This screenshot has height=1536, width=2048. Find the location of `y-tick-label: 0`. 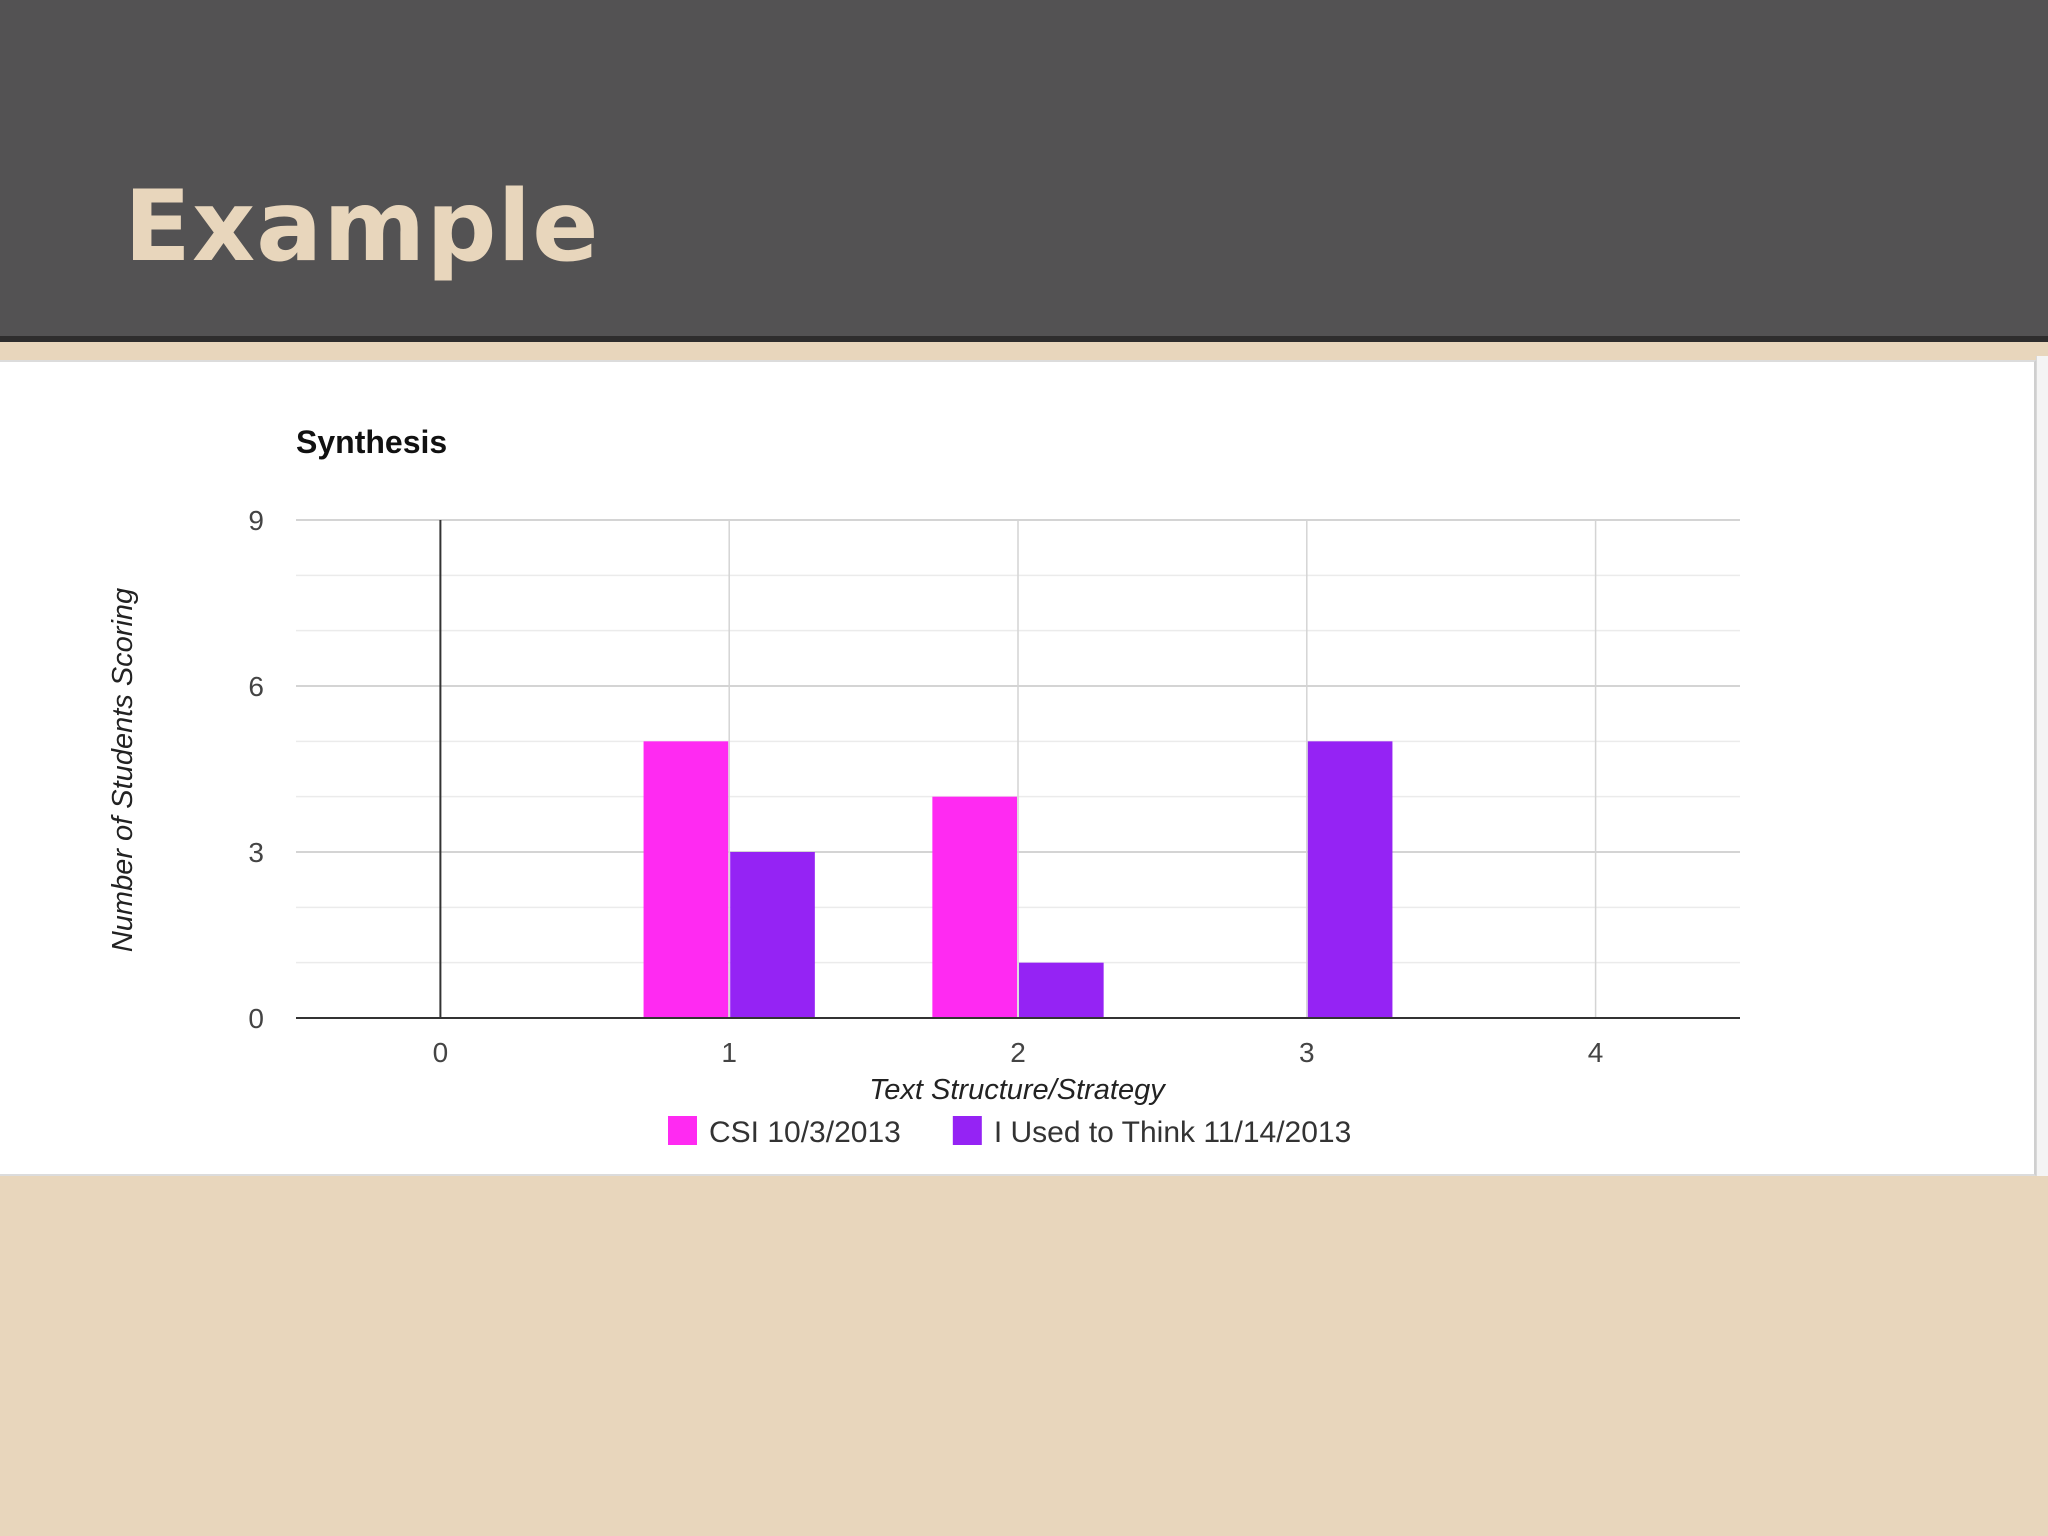

y-tick-label: 0 is located at coordinates (256, 1018).